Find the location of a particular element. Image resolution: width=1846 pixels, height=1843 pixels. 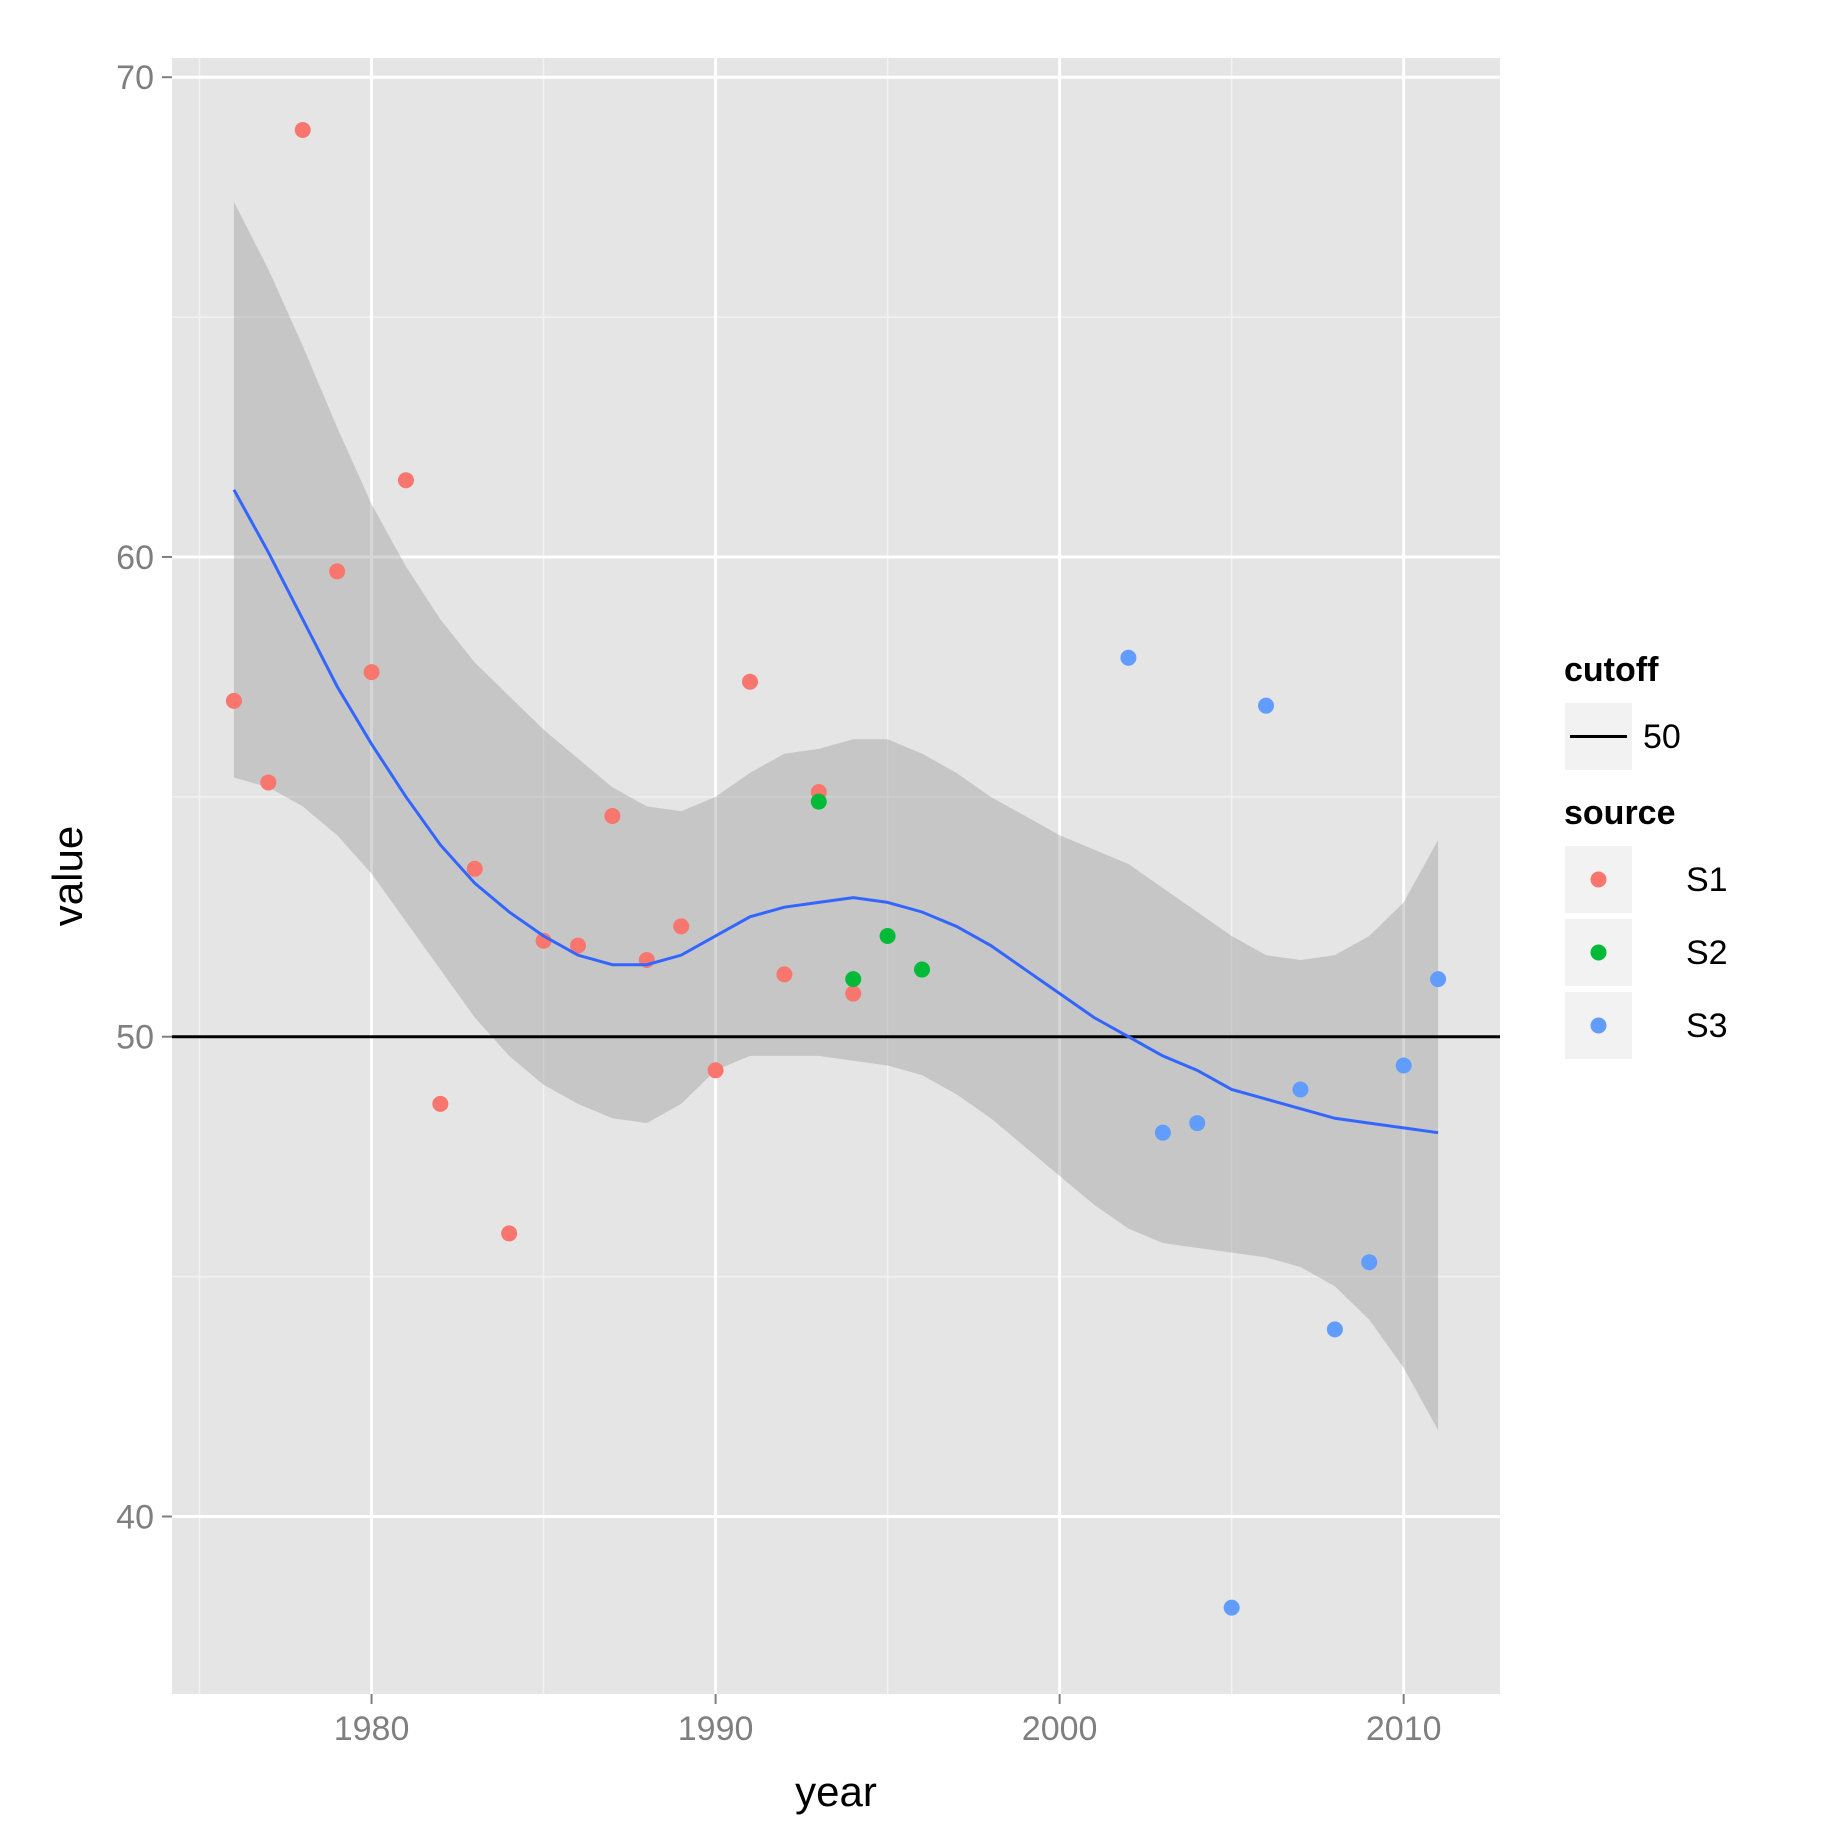

y-tick-label: 70 is located at coordinates (135, 78).